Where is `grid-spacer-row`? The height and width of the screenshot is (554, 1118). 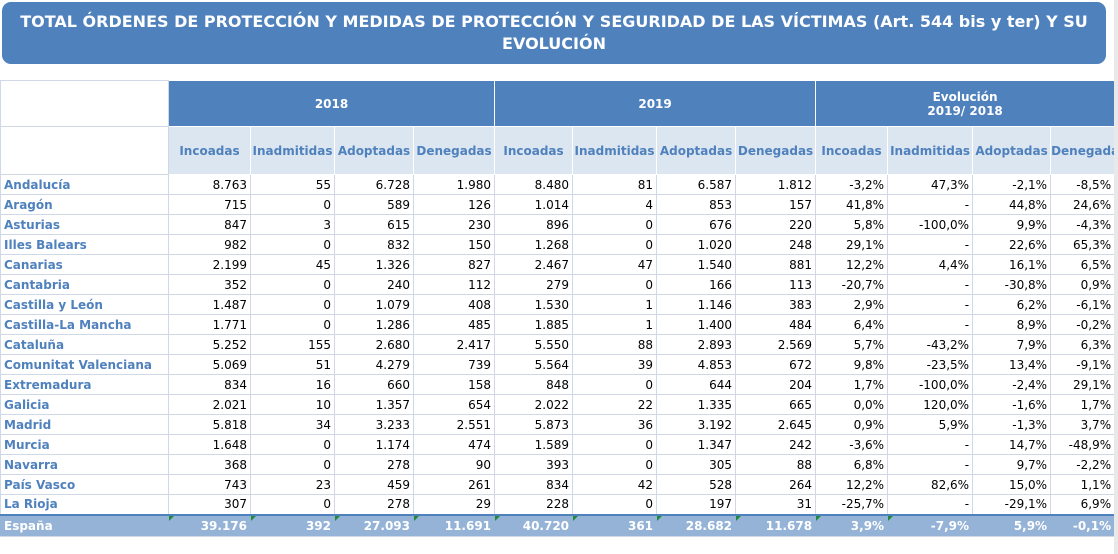 grid-spacer-row is located at coordinates (559, 73).